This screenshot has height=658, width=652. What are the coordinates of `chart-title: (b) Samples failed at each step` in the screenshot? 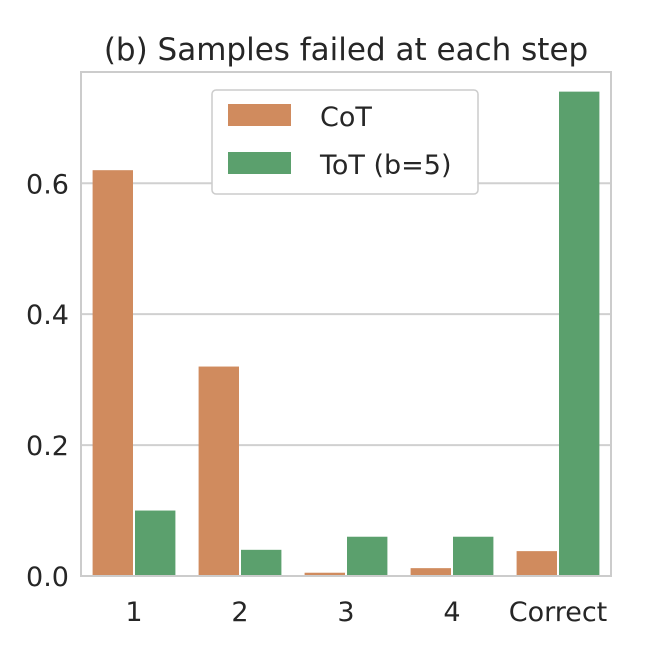 It's located at (346, 50).